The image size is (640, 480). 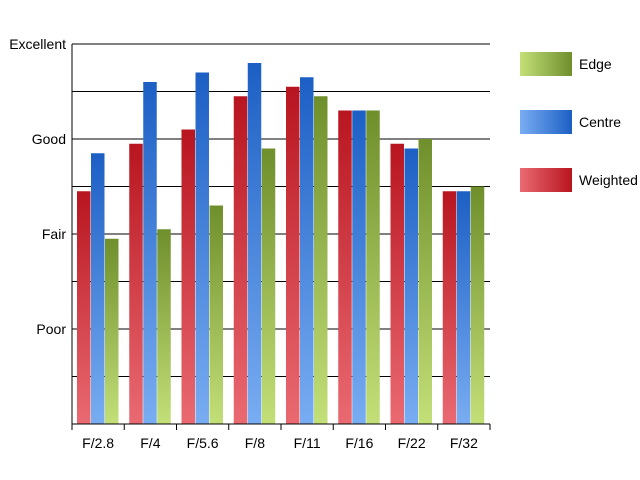 I want to click on x-tick-label-f-2-8: F/2.8, so click(x=98, y=443).